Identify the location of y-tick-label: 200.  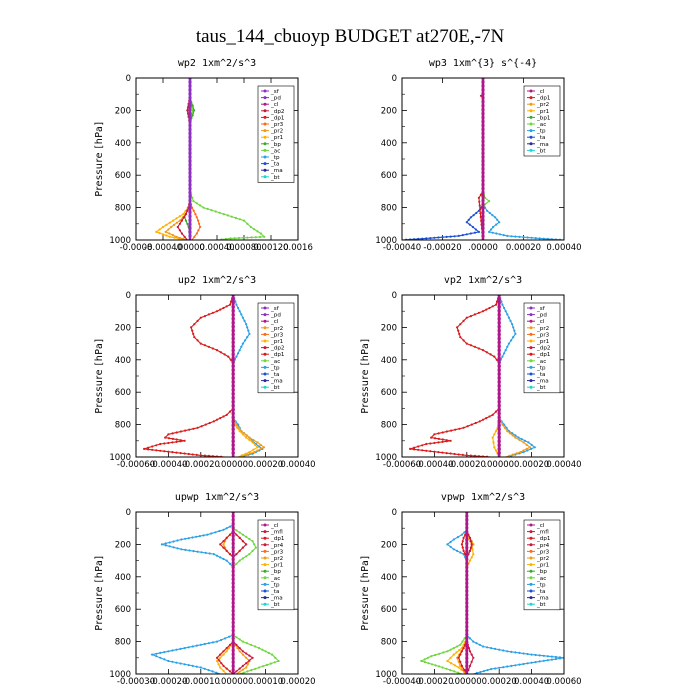
(123, 328).